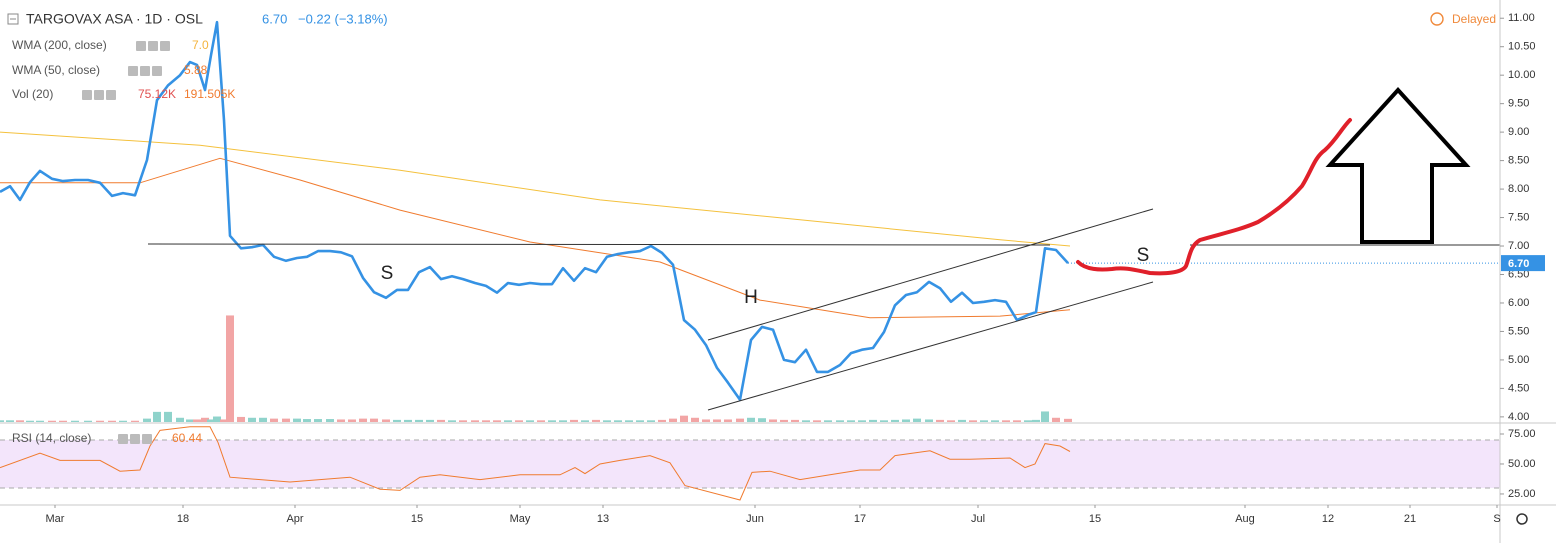 This screenshot has width=1556, height=543. I want to click on annotation: H, so click(751, 297).